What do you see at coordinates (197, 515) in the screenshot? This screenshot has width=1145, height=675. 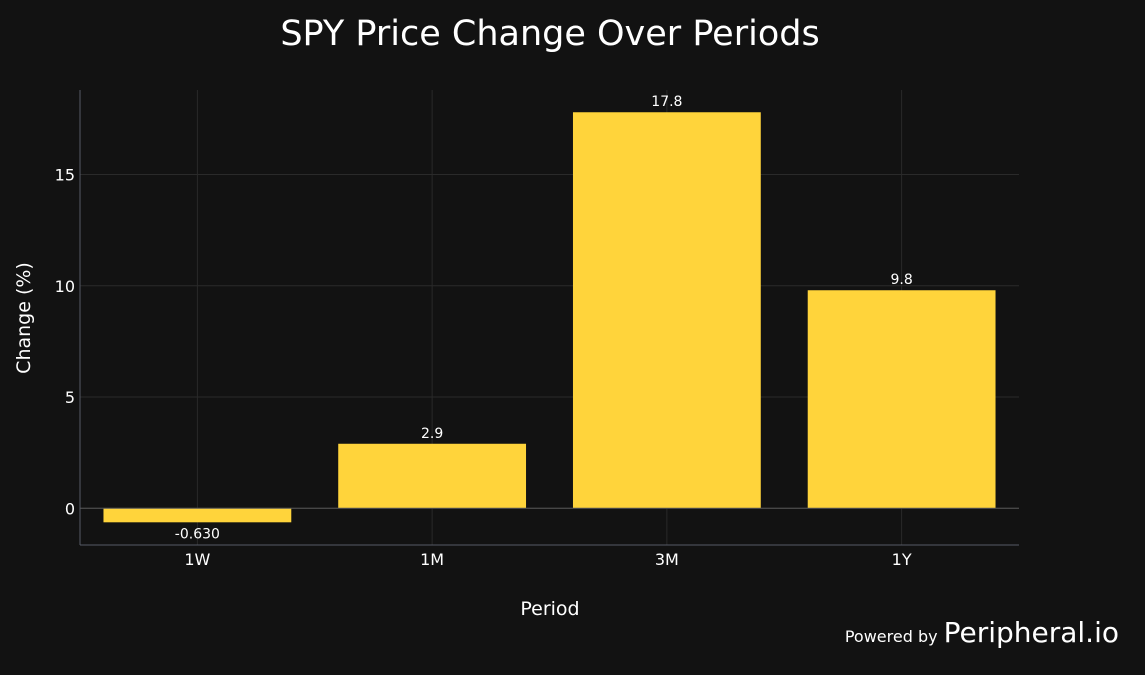 I see `bar-1w` at bounding box center [197, 515].